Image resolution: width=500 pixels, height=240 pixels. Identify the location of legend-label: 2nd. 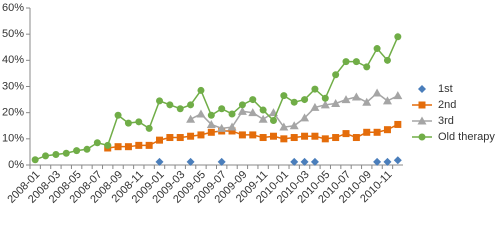
(447, 105).